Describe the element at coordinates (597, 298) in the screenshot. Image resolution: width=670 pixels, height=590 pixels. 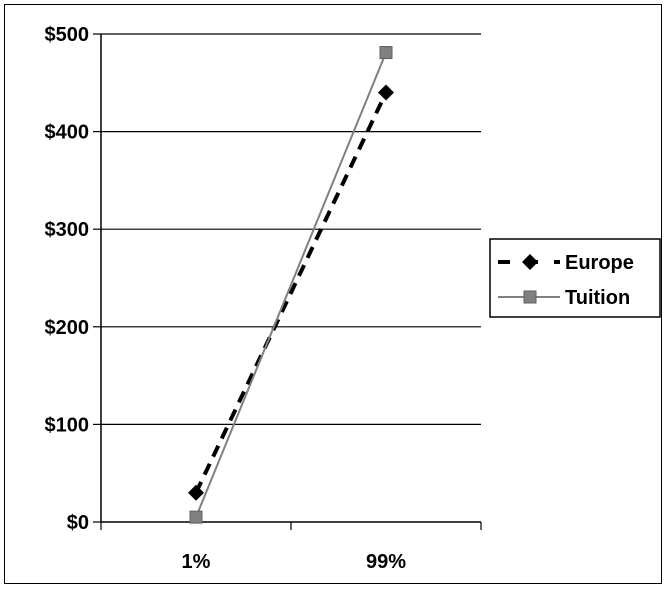
I see `legend-label-tuition: Tuition` at that location.